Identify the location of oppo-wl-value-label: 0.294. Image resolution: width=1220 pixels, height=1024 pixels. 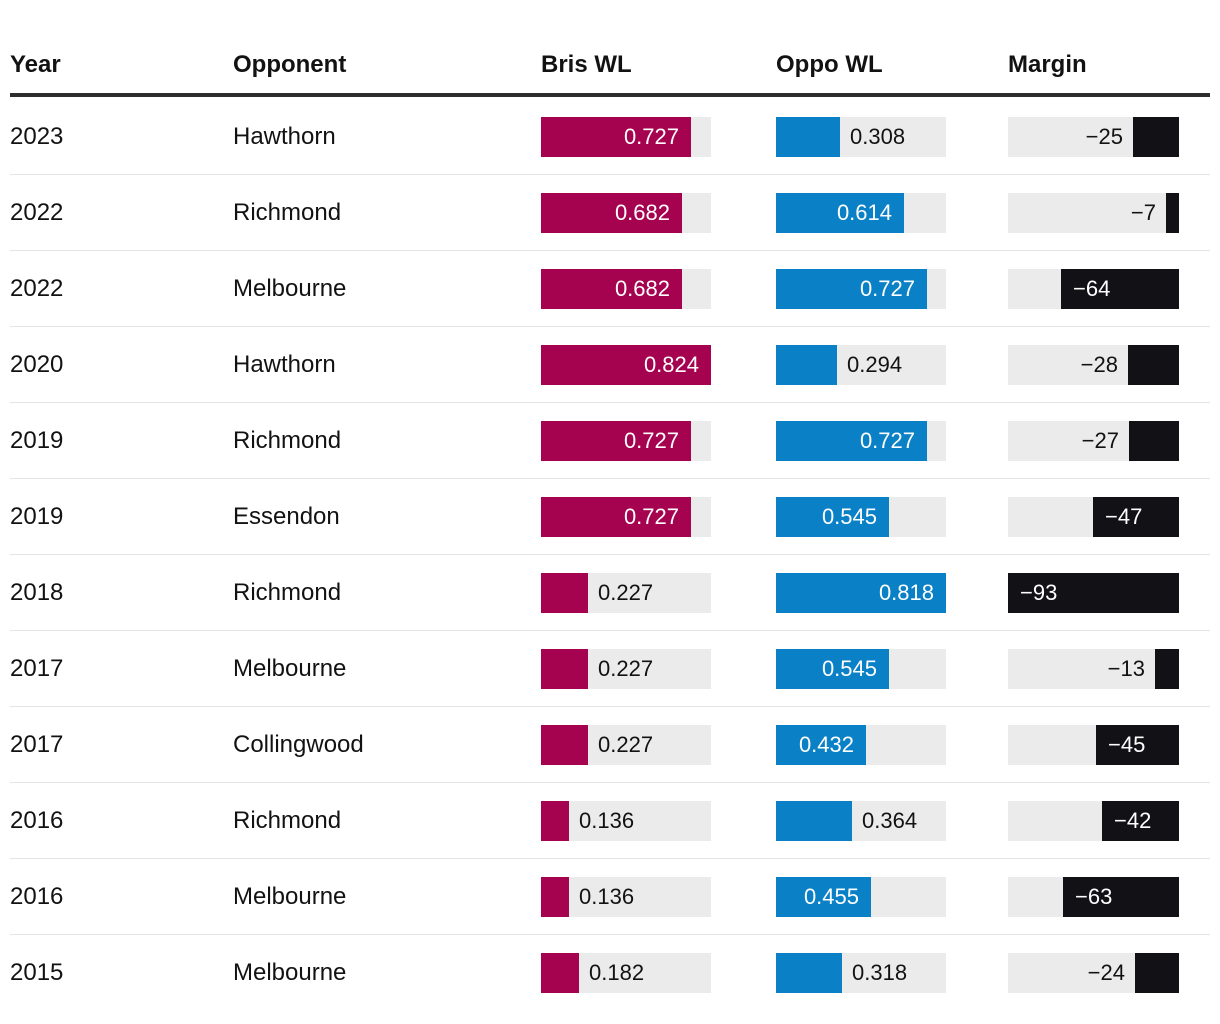
(875, 364).